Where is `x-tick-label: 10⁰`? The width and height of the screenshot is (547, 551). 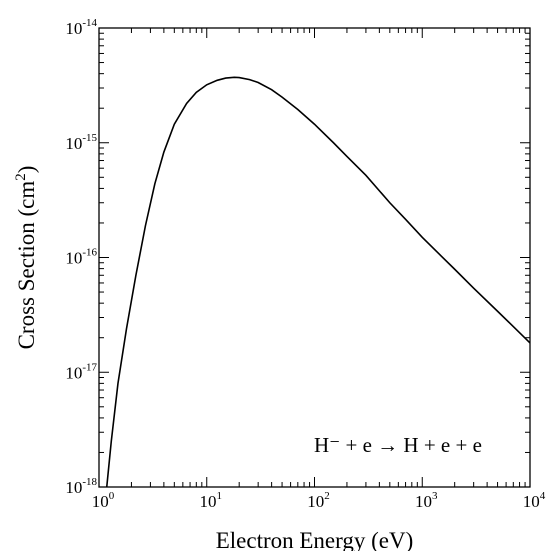
x-tick-label: 10⁰ is located at coordinates (103, 500).